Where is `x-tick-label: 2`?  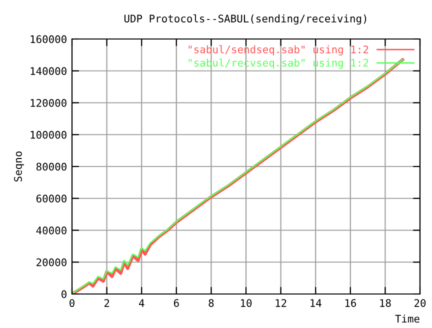 x-tick-label: 2 is located at coordinates (107, 303).